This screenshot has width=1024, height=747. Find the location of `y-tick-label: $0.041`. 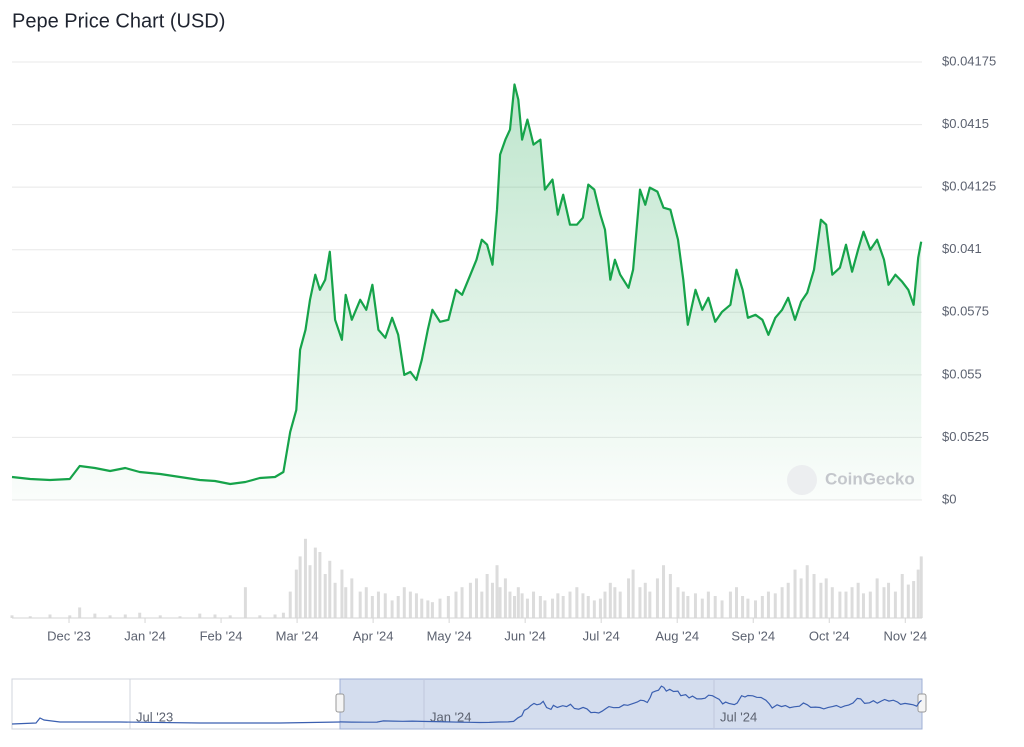

y-tick-label: $0.041 is located at coordinates (962, 248).